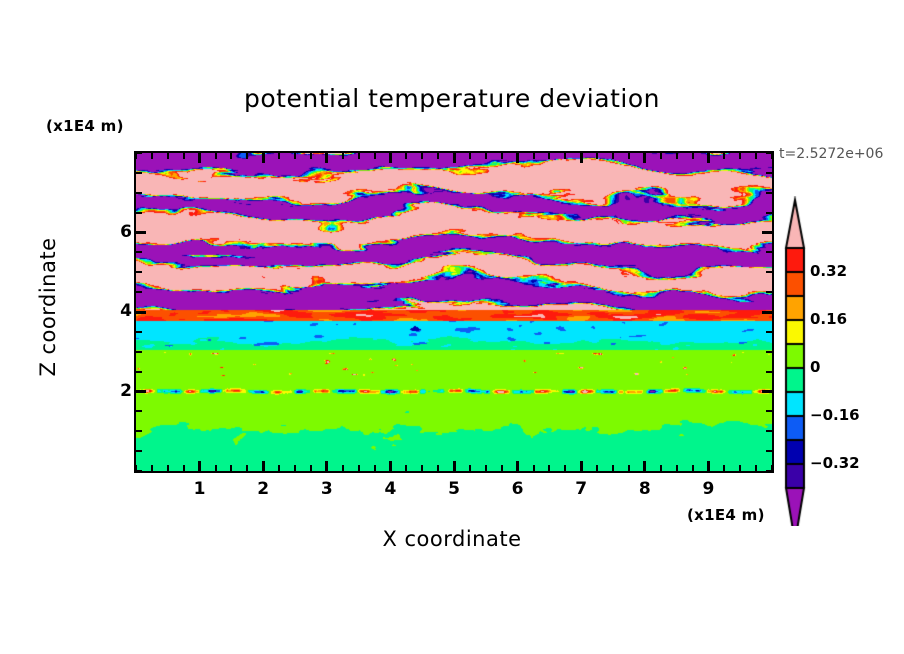 The height and width of the screenshot is (654, 904). What do you see at coordinates (454, 489) in the screenshot?
I see `x-tick-label: 5` at bounding box center [454, 489].